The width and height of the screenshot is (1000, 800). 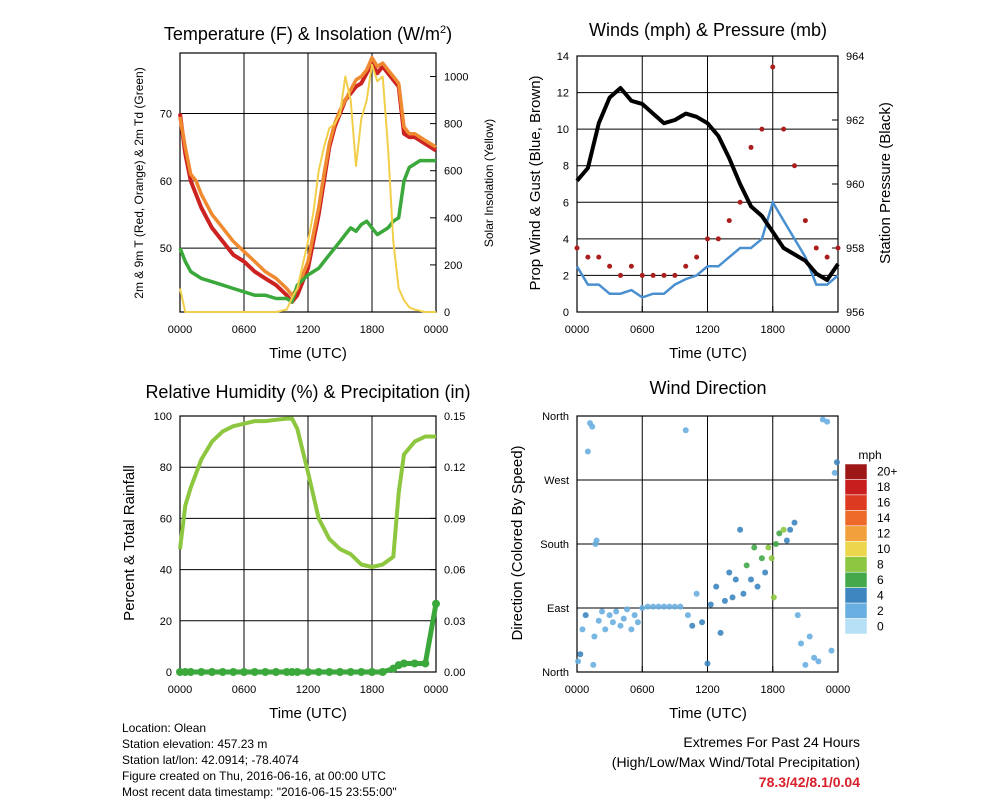 What do you see at coordinates (454, 622) in the screenshot?
I see `rh-y2tick-label: 0.03` at bounding box center [454, 622].